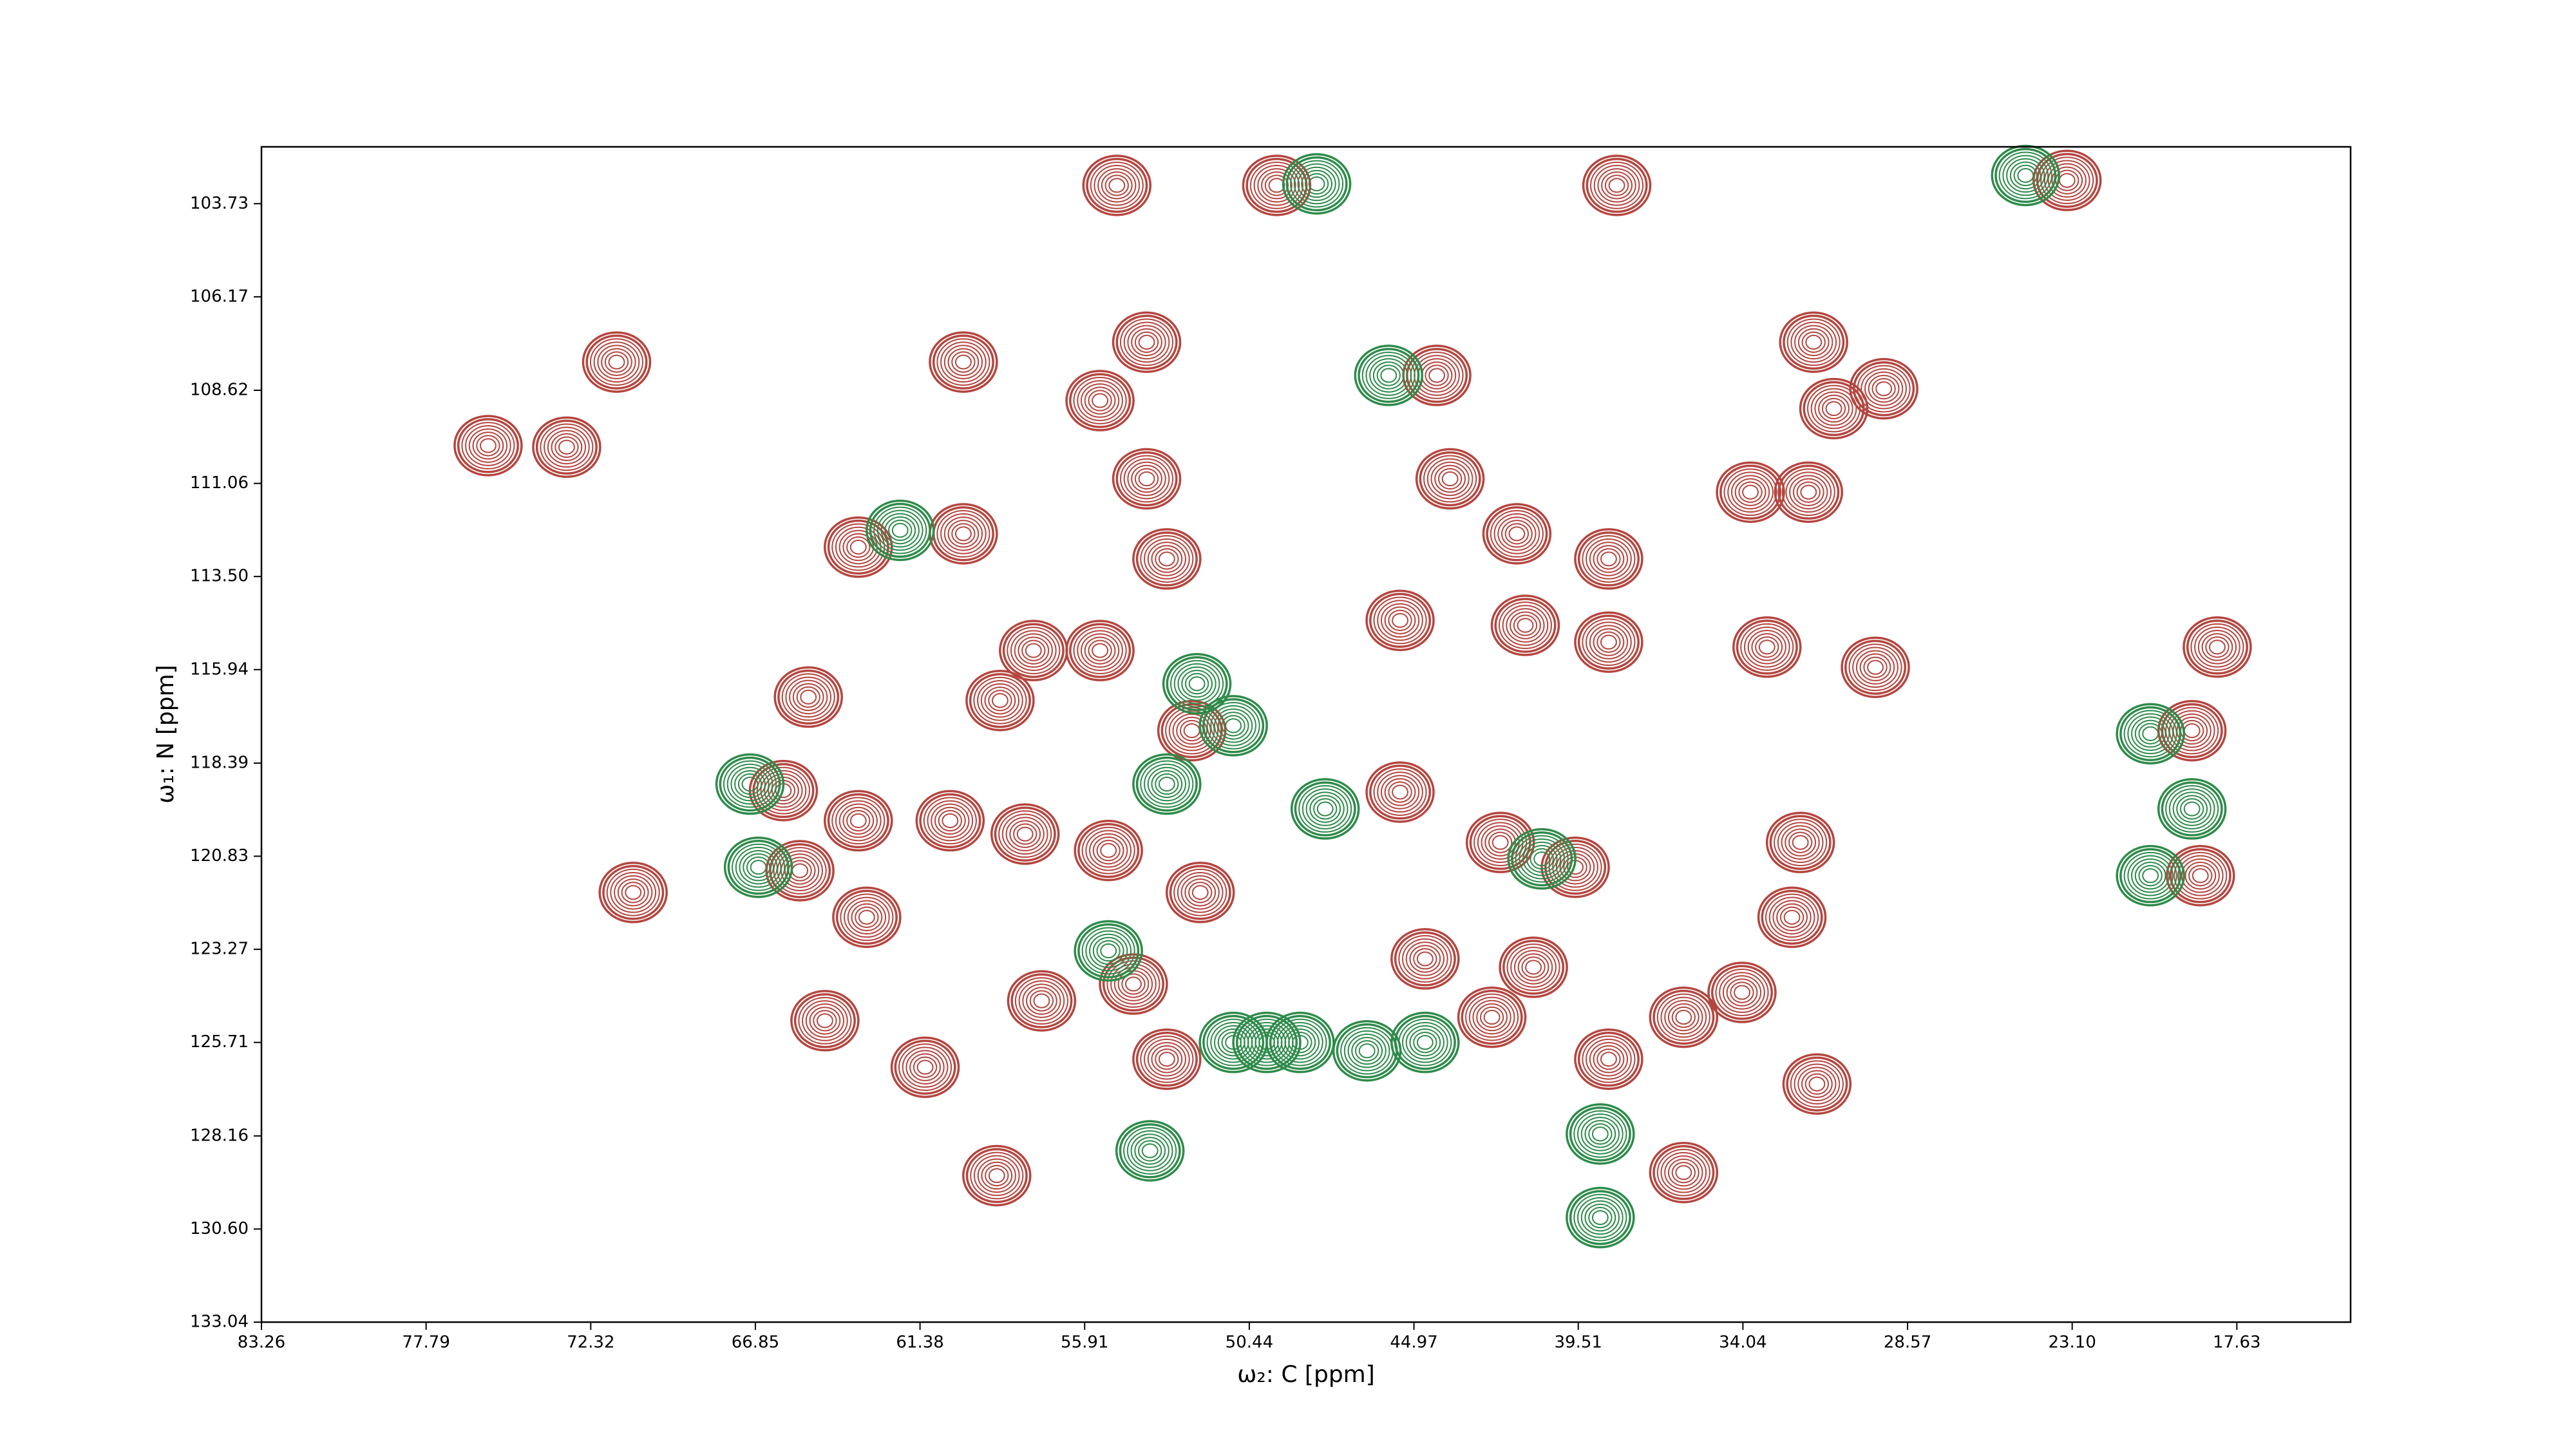 The image size is (2576, 1449). What do you see at coordinates (219, 1228) in the screenshot?
I see `y-tick-label: 130.60` at bounding box center [219, 1228].